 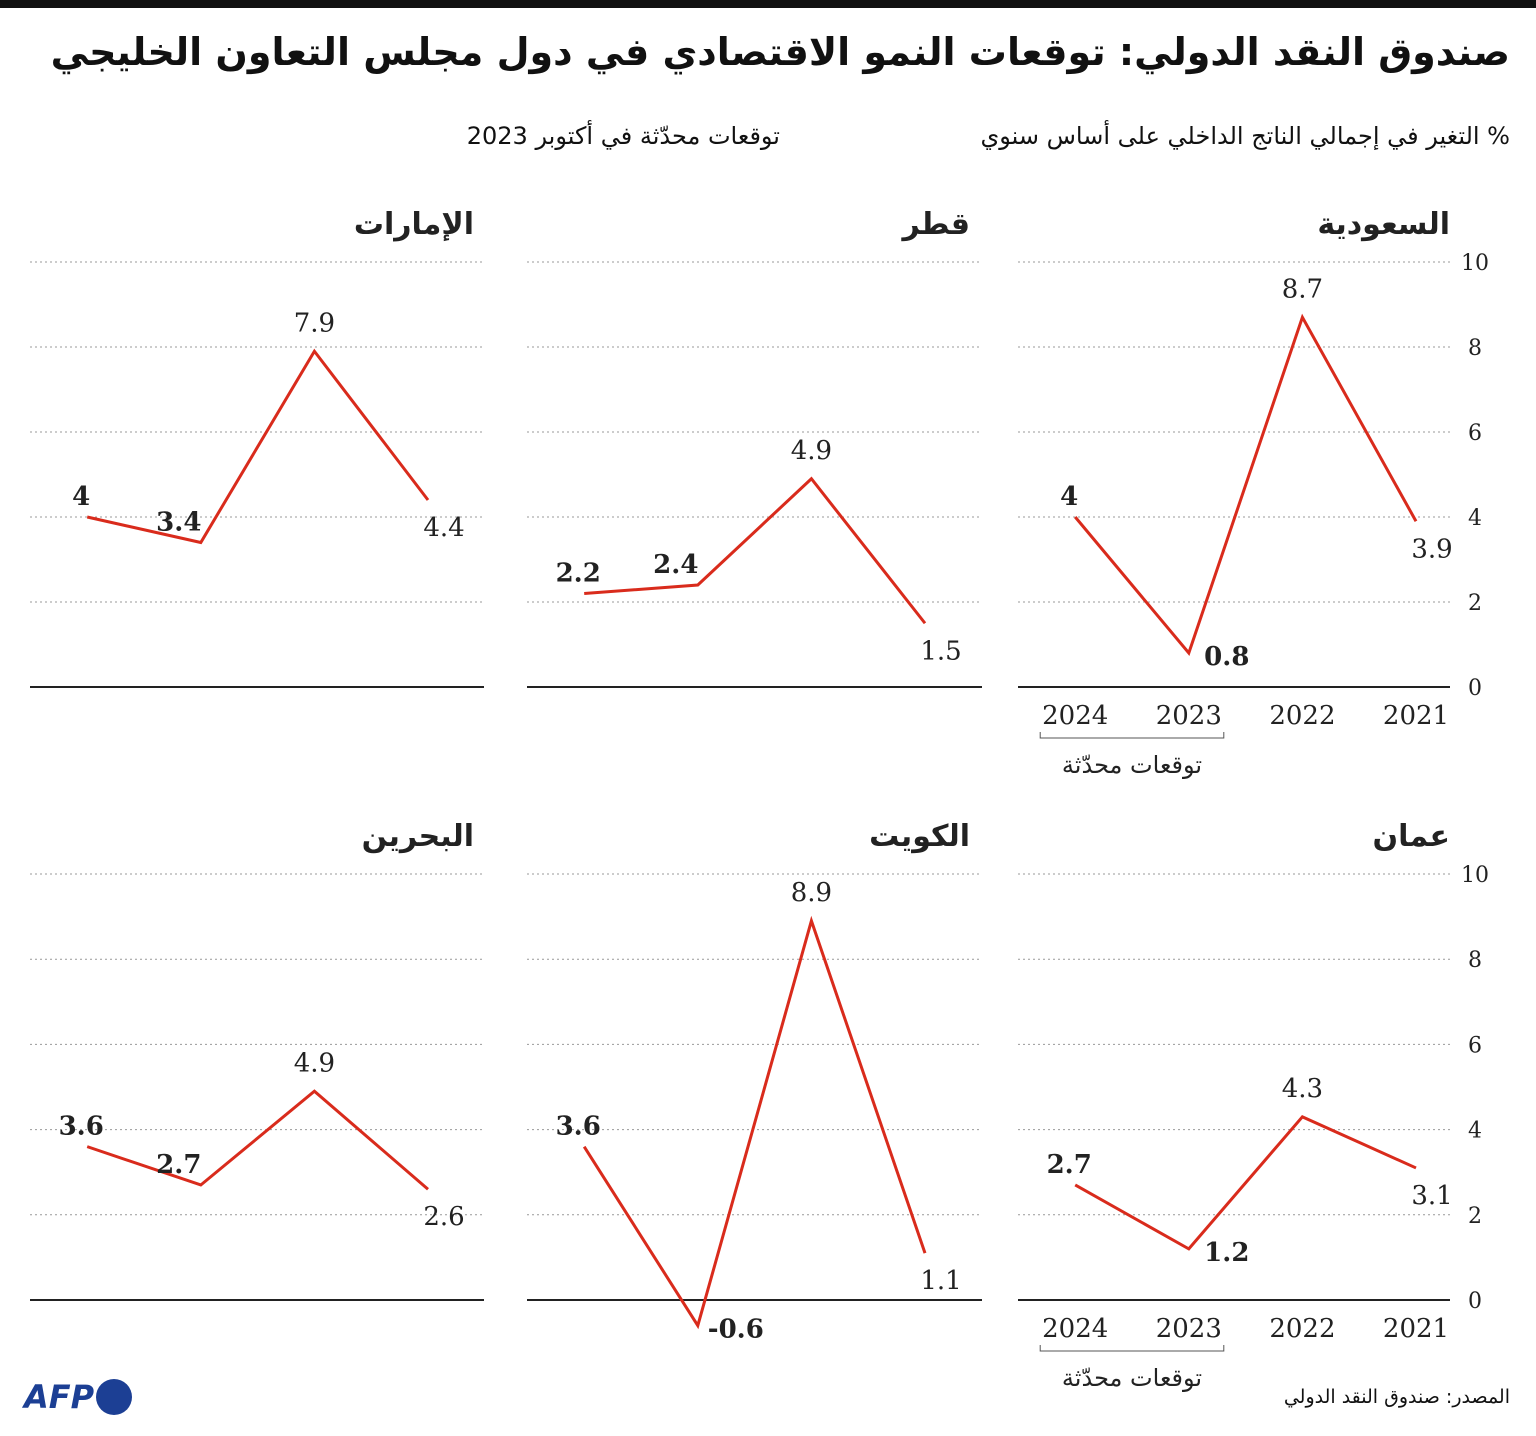 I want to click on value-label: 7.9, so click(x=314, y=323).